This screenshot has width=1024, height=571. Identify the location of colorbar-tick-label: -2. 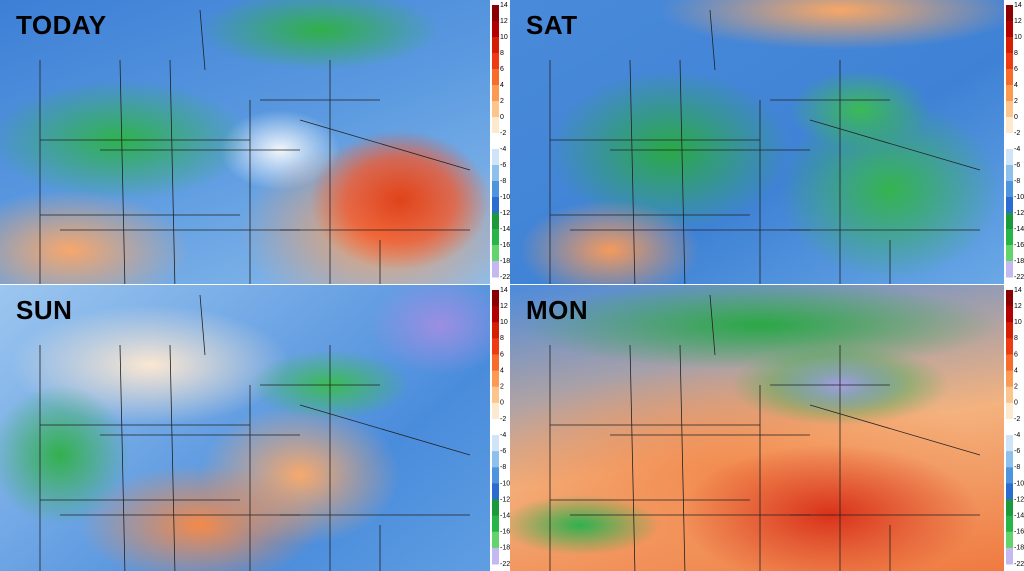
(1017, 133).